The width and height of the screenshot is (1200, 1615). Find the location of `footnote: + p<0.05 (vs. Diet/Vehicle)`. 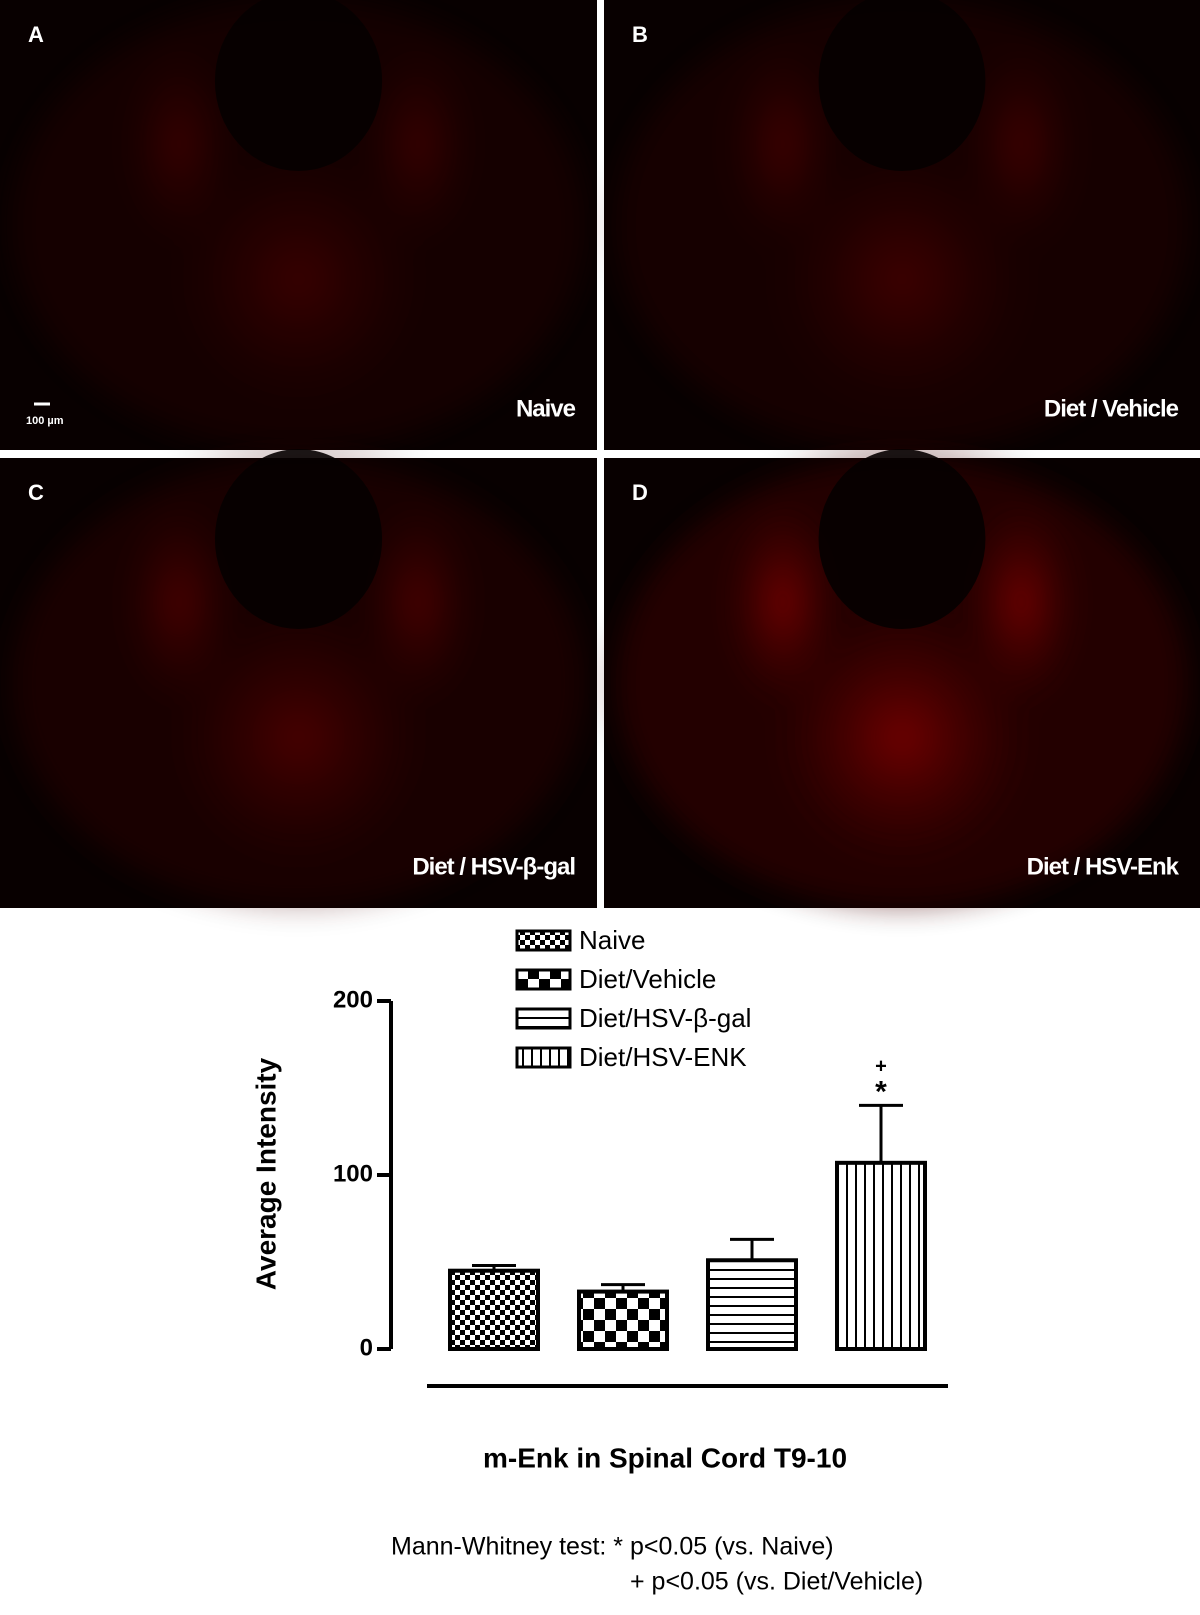

footnote: + p<0.05 (vs. Diet/Vehicle) is located at coordinates (776, 1582).